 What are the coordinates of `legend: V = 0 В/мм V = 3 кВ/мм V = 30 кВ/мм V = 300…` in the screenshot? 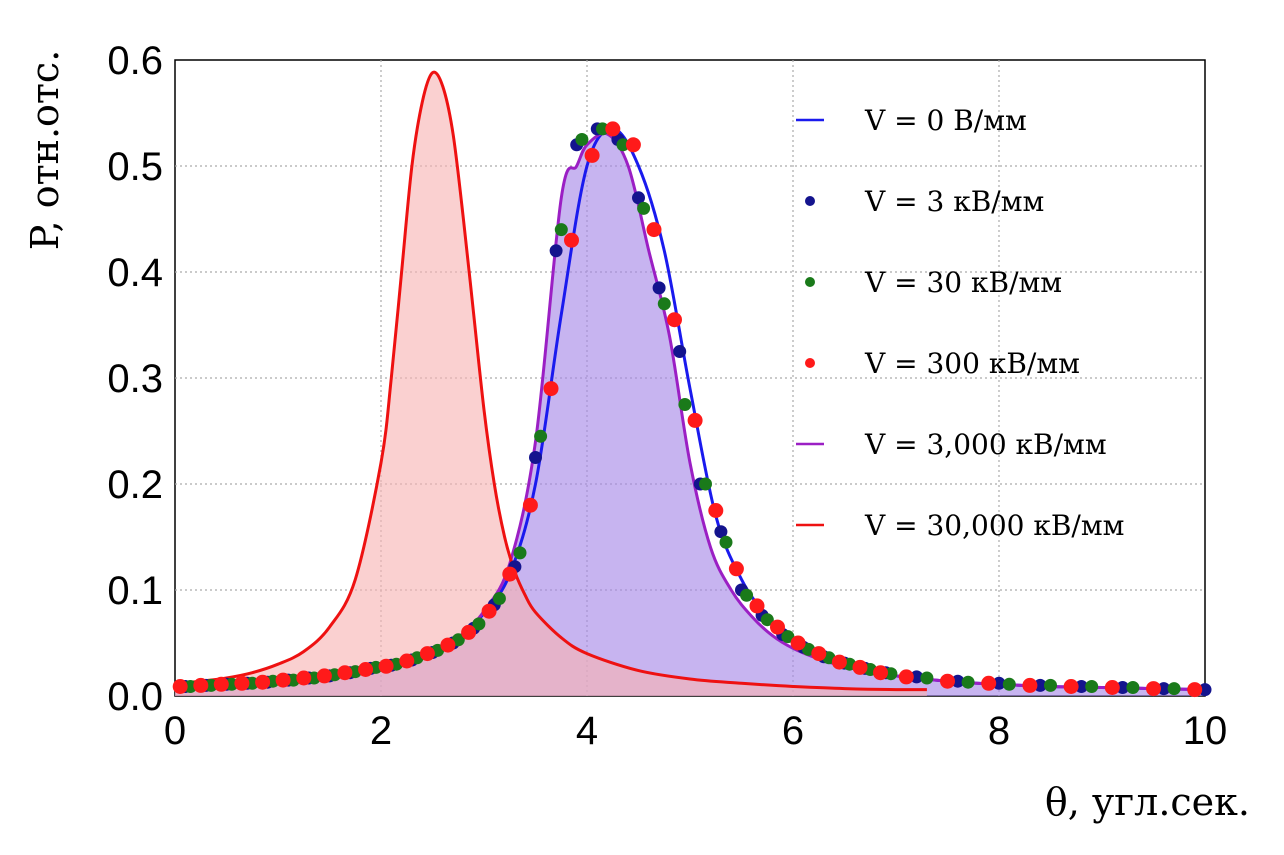 It's located at (960, 323).